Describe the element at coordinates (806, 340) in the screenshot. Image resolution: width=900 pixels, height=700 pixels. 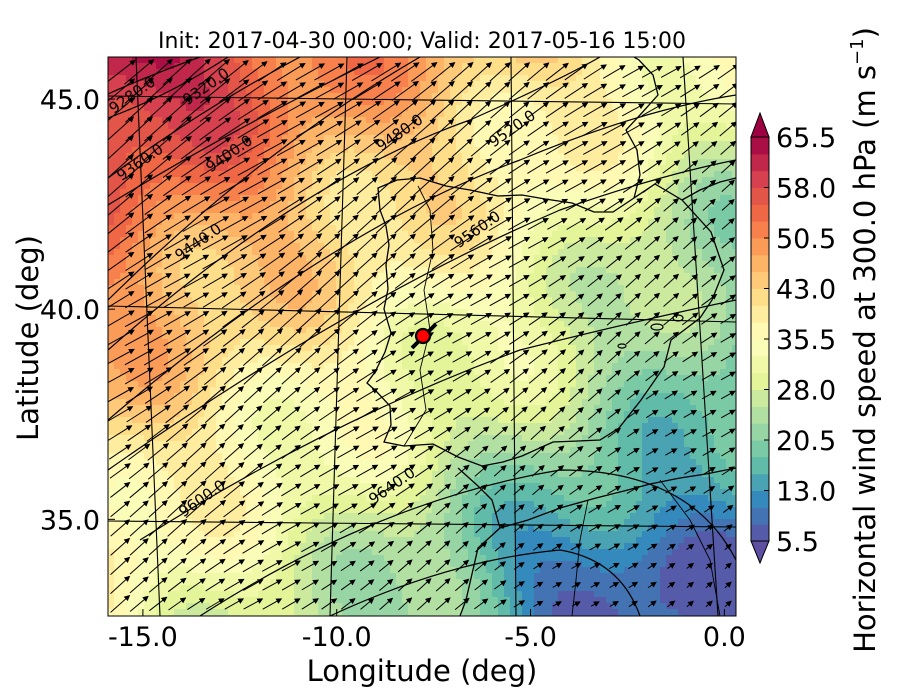
I see `colorbar-tick-label: 35.5` at that location.